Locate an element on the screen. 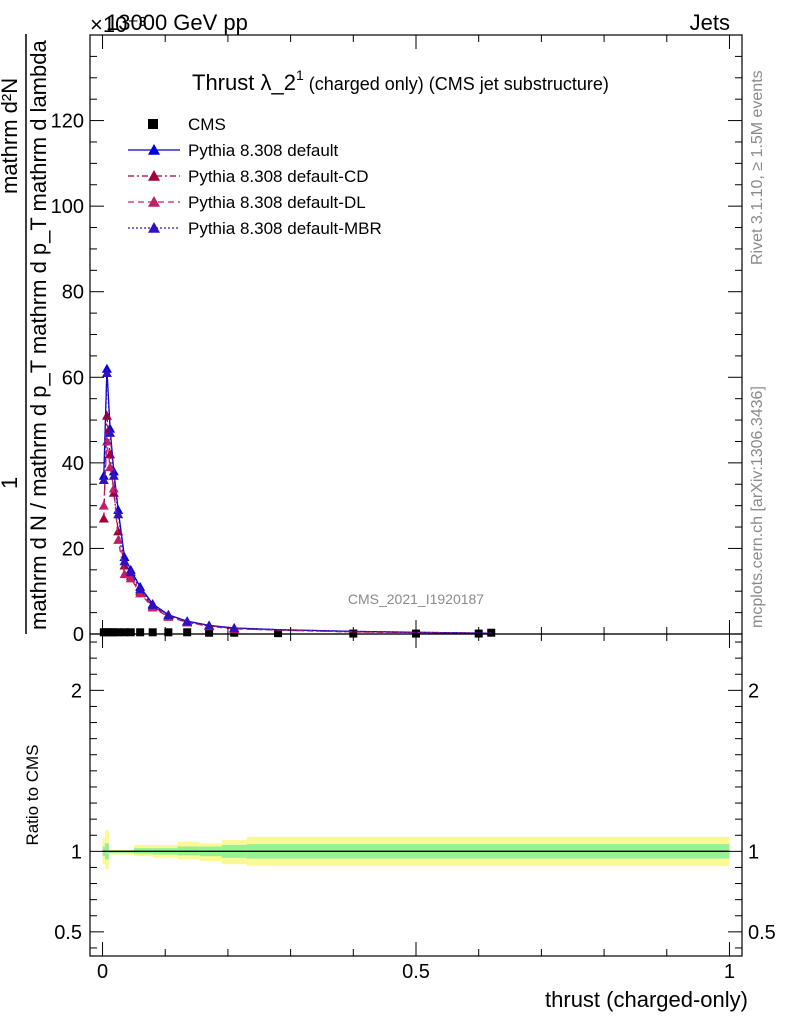 The image size is (786, 1029). x-tick-label: 0.5 is located at coordinates (416, 972).